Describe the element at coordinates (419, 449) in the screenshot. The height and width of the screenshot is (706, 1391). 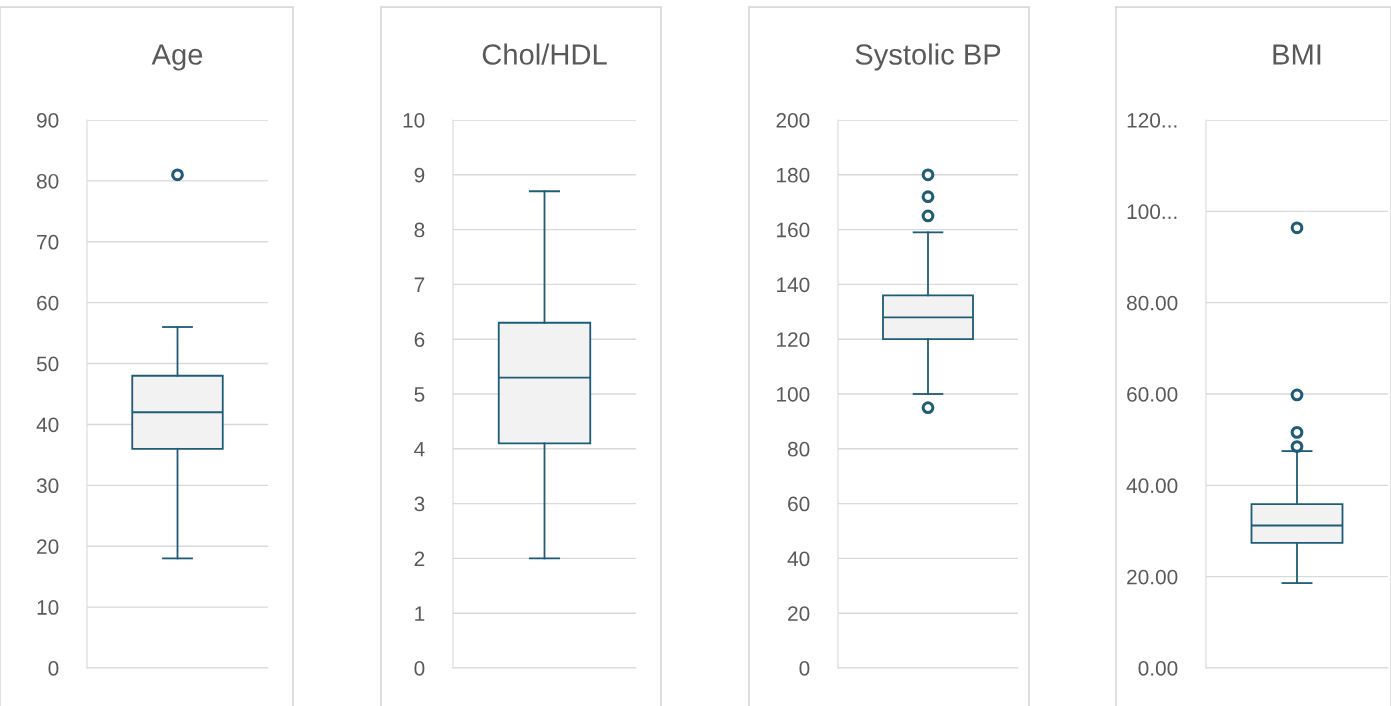
I see `y-tick-label: 4` at that location.